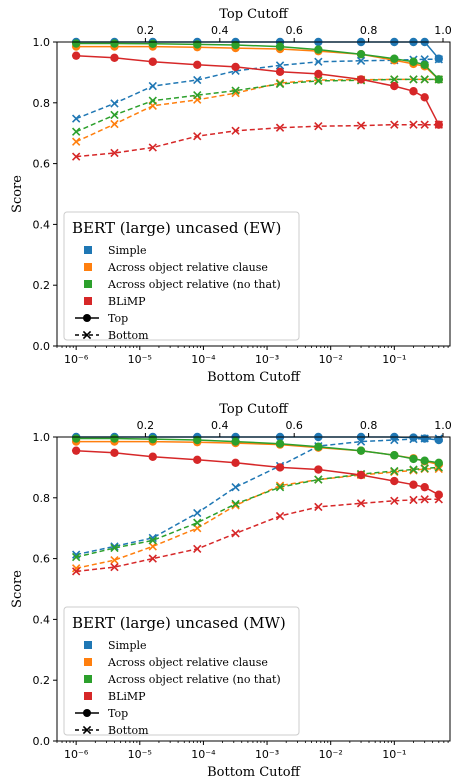  I want to click on y-tick-label: 0.2, so click(42, 285).